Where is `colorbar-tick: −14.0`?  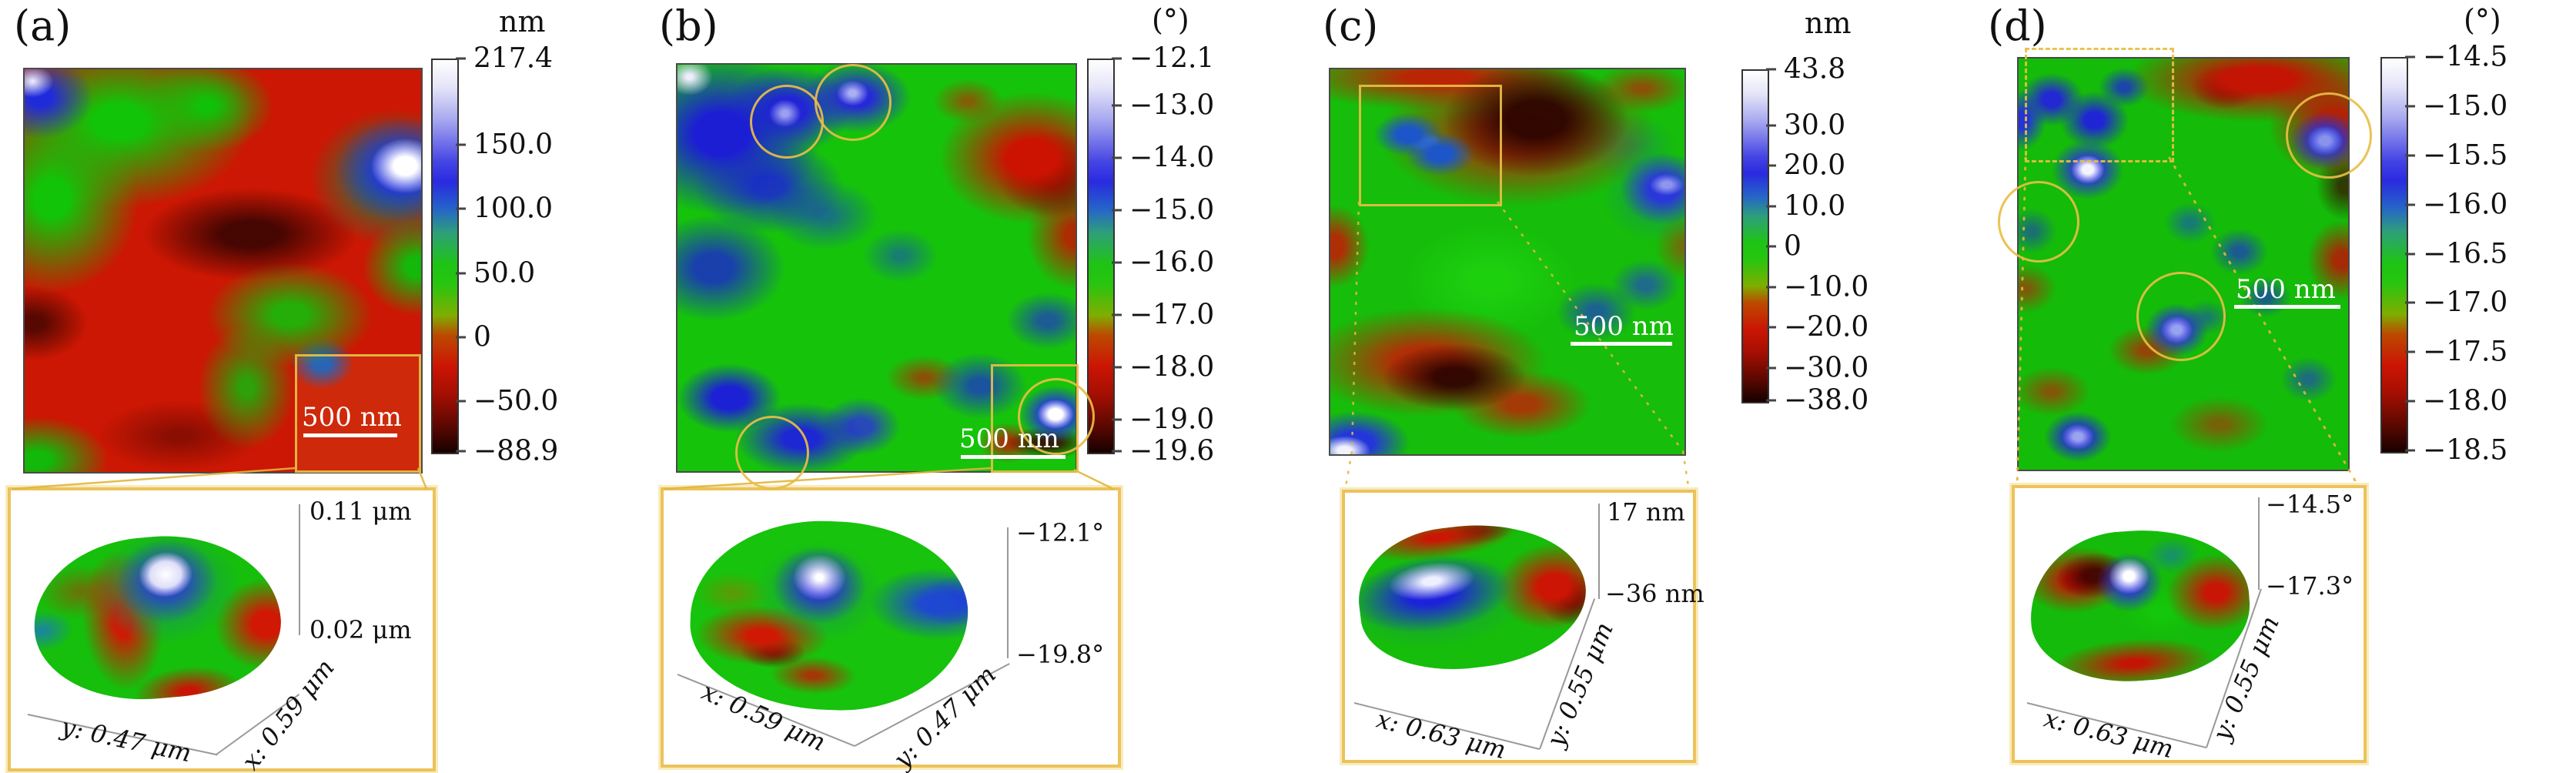 colorbar-tick: −14.0 is located at coordinates (1163, 158).